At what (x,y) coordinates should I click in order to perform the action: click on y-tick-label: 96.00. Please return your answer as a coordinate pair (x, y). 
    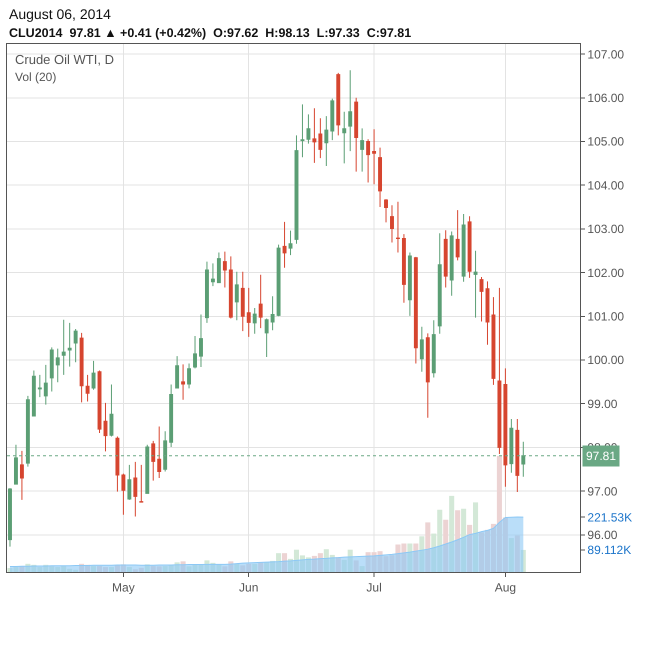
    Looking at the image, I should click on (602, 535).